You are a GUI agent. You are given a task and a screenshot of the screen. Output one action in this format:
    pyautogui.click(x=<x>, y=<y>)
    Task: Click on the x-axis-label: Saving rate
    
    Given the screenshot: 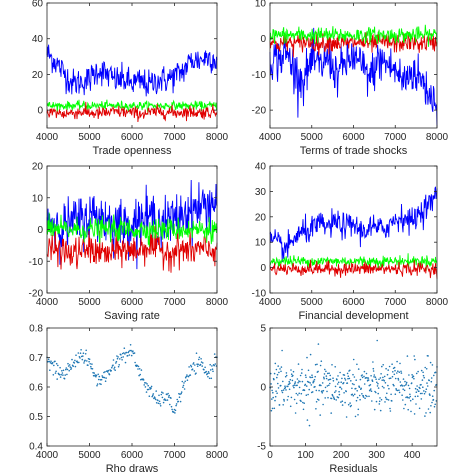 What is the action you would take?
    pyautogui.click(x=132, y=316)
    